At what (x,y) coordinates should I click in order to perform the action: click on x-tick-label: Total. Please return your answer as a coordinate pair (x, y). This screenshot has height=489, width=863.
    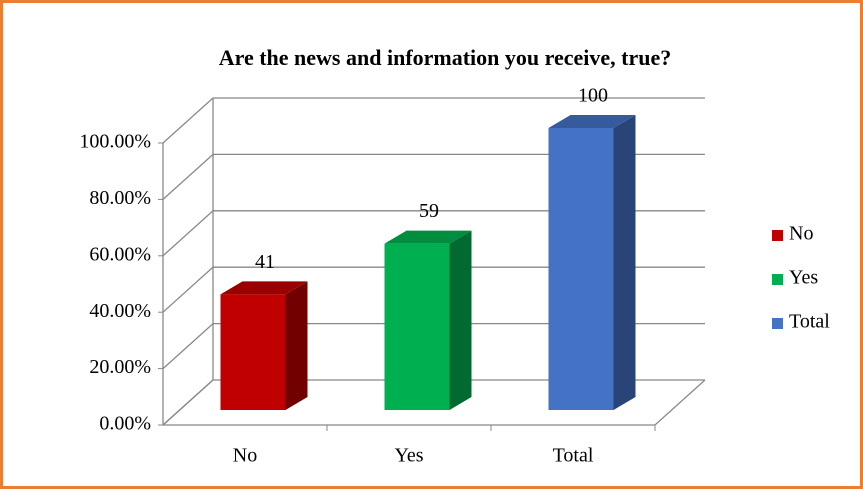
    Looking at the image, I should click on (573, 456).